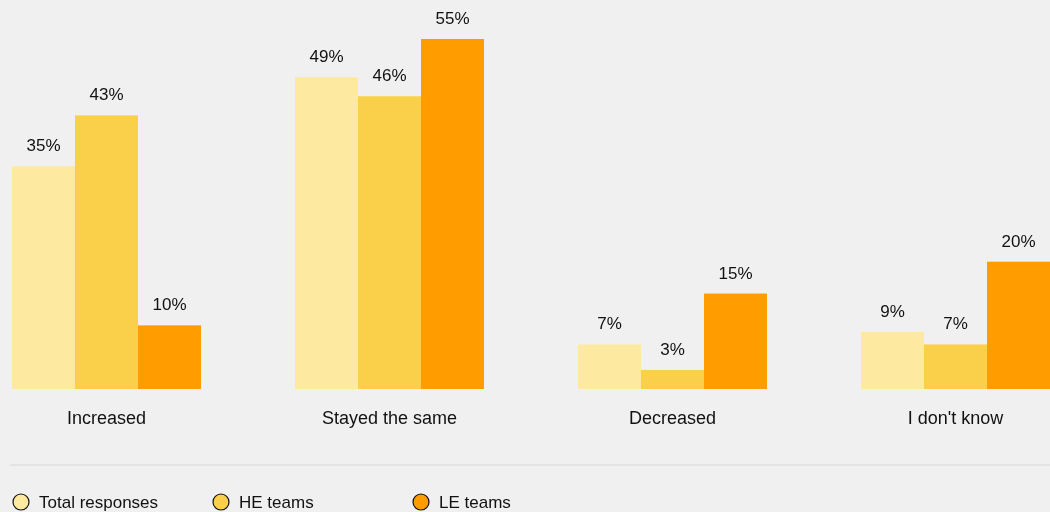  I want to click on data-label: 46%, so click(389, 76).